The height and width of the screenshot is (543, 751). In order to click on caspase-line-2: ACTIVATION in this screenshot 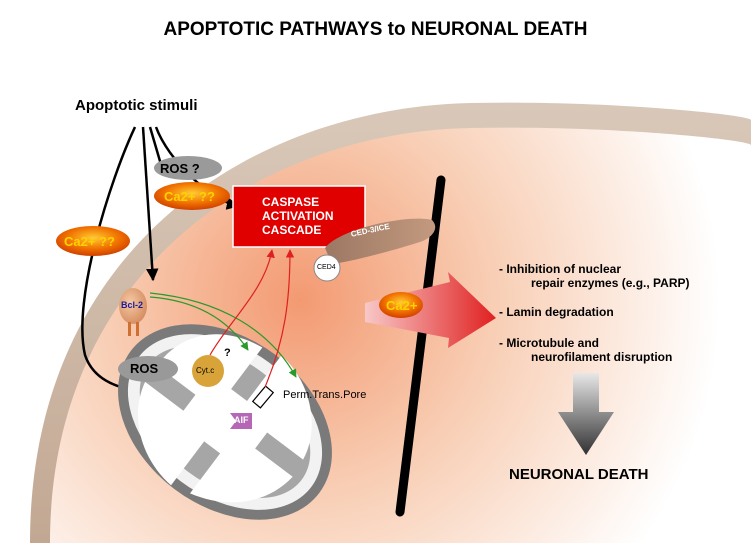, I will do `click(298, 216)`.